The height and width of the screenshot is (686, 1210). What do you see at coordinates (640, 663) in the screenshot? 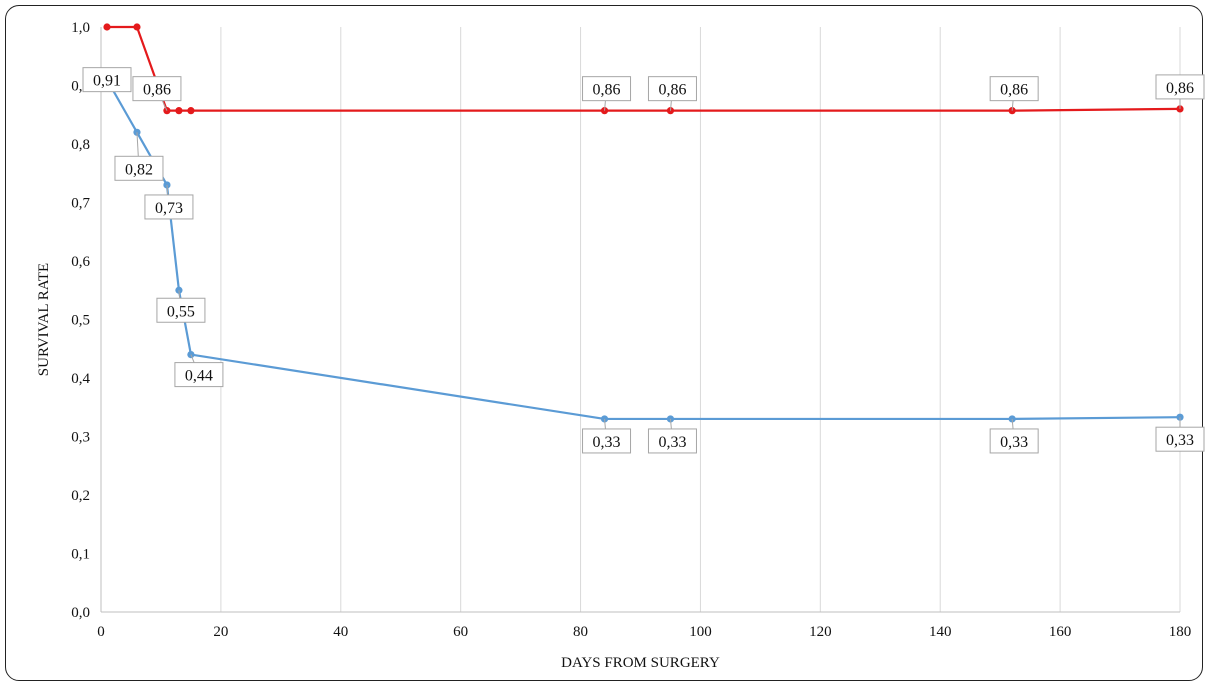
I see `x-axis-title: DAYS FROM SURGERY` at bounding box center [640, 663].